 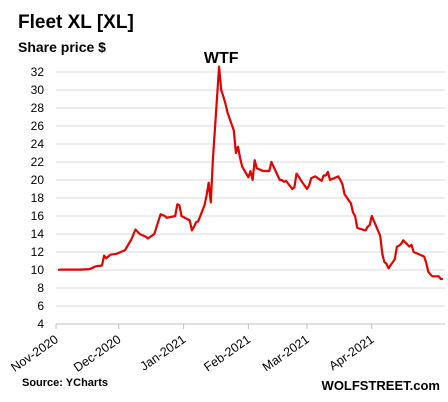 What do you see at coordinates (40, 324) in the screenshot?
I see `y-tick-label: 4` at bounding box center [40, 324].